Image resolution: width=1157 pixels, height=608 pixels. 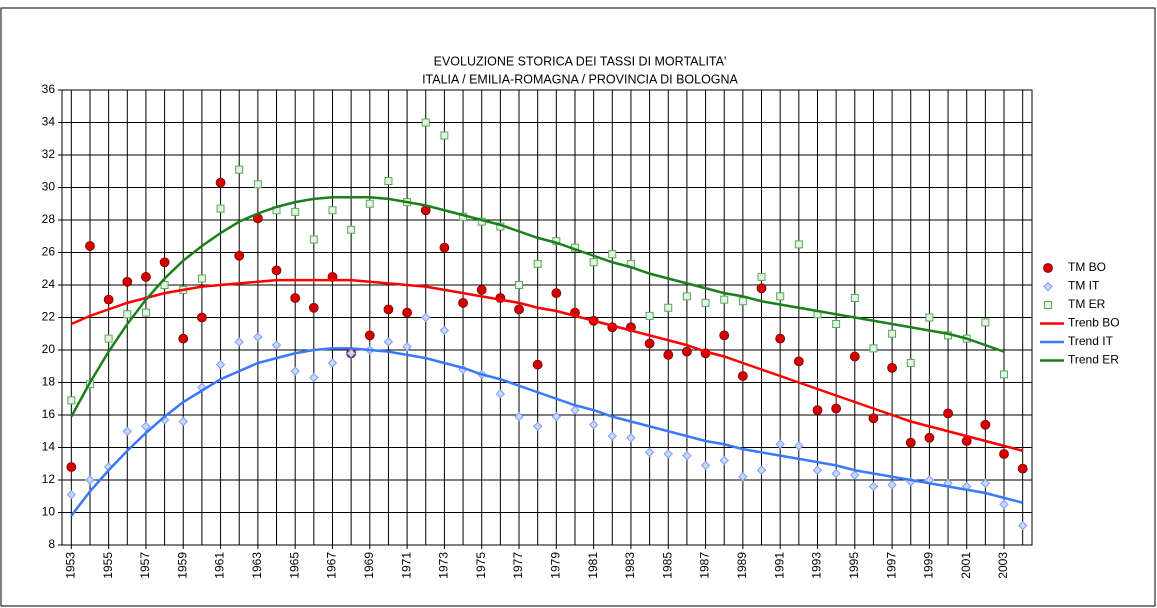 I want to click on x-tick-label: 1965, so click(x=294, y=565).